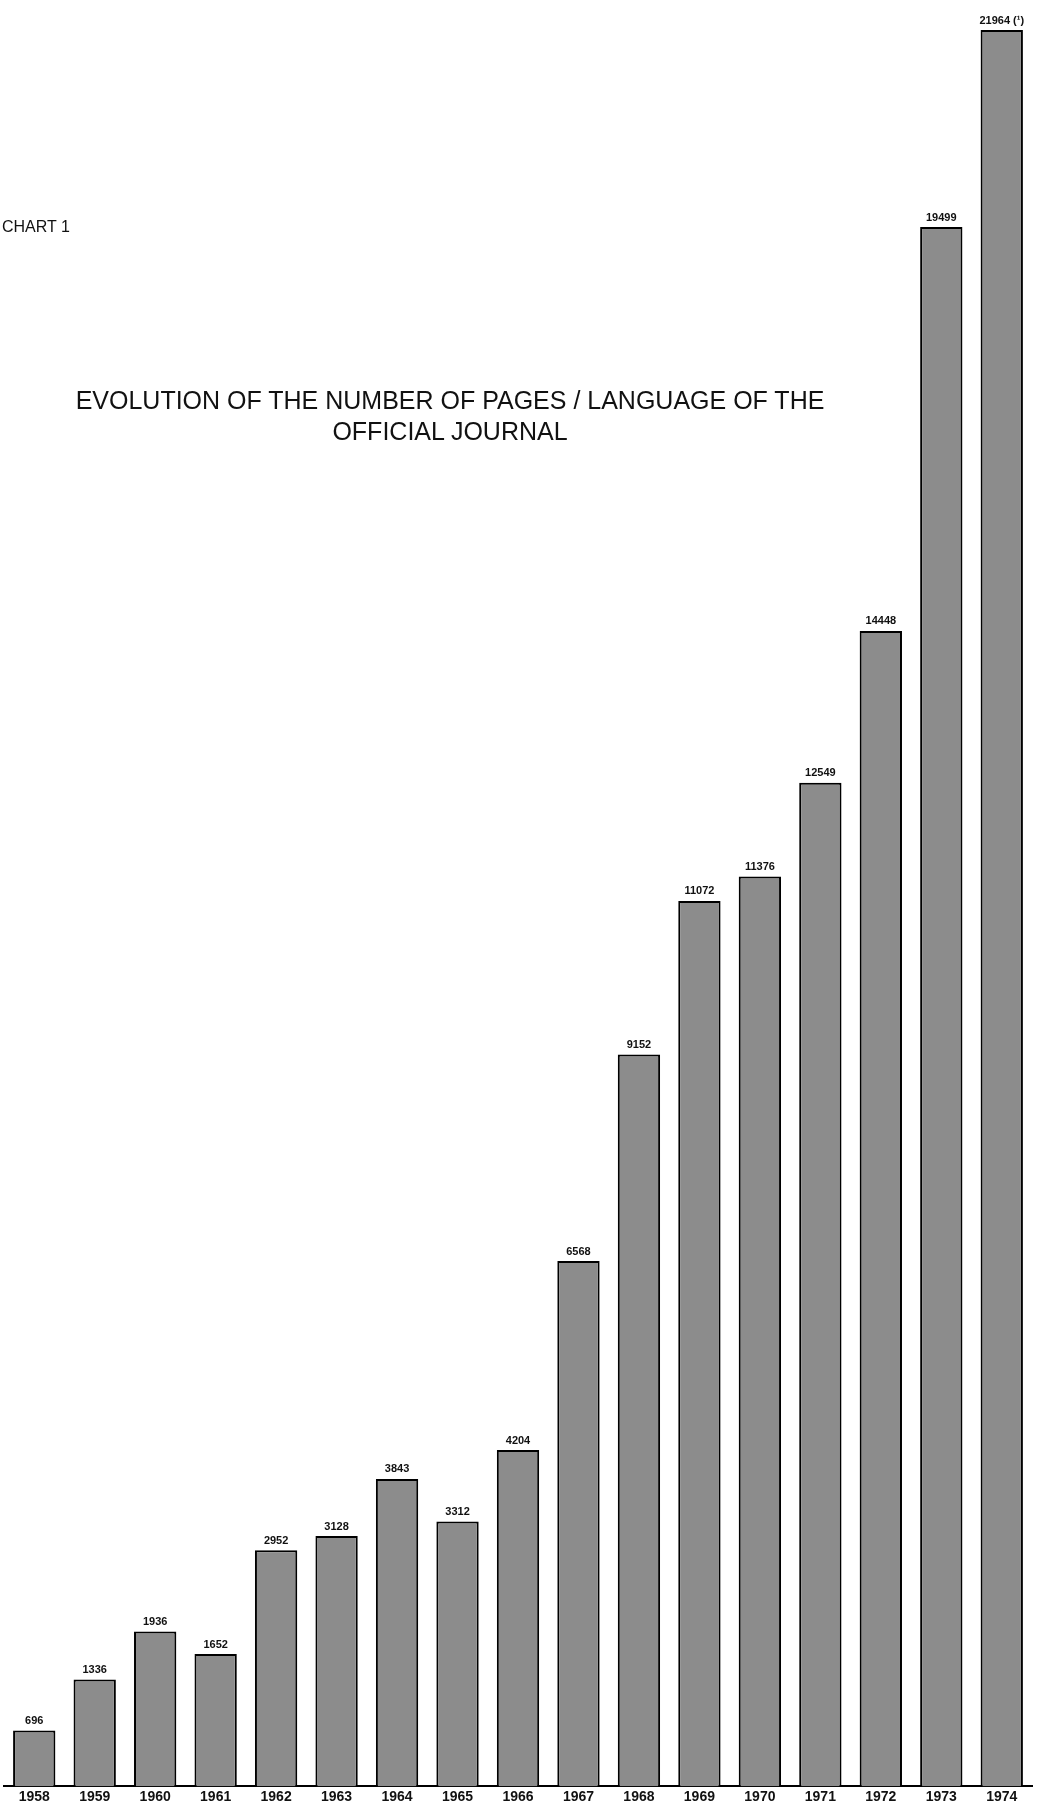 This screenshot has width=1062, height=1809. I want to click on data-label: 2952, so click(276, 1539).